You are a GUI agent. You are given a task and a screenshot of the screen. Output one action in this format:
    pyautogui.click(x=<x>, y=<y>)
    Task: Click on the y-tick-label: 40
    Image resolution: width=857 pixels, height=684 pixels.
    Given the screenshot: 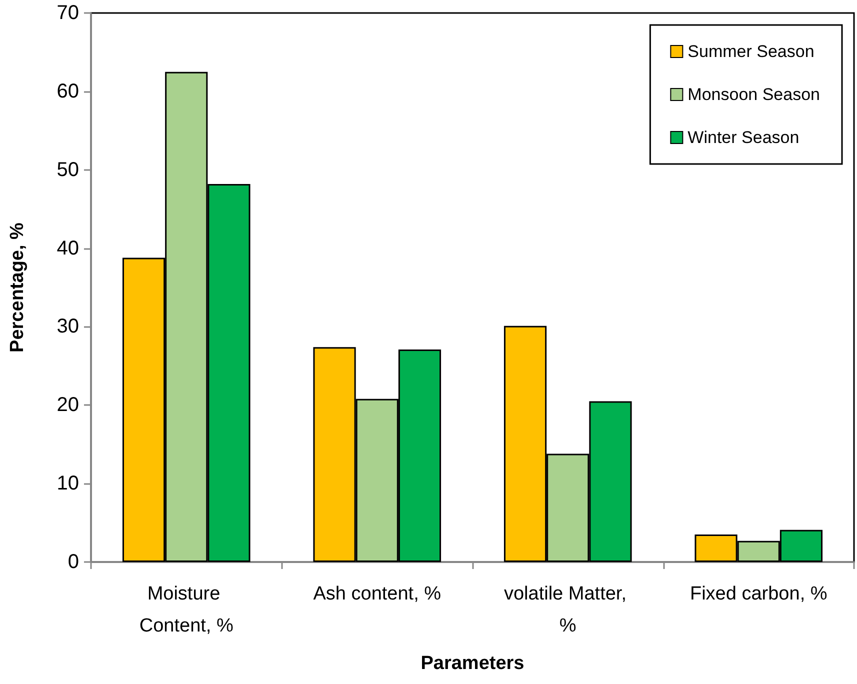 What is the action you would take?
    pyautogui.click(x=67, y=248)
    